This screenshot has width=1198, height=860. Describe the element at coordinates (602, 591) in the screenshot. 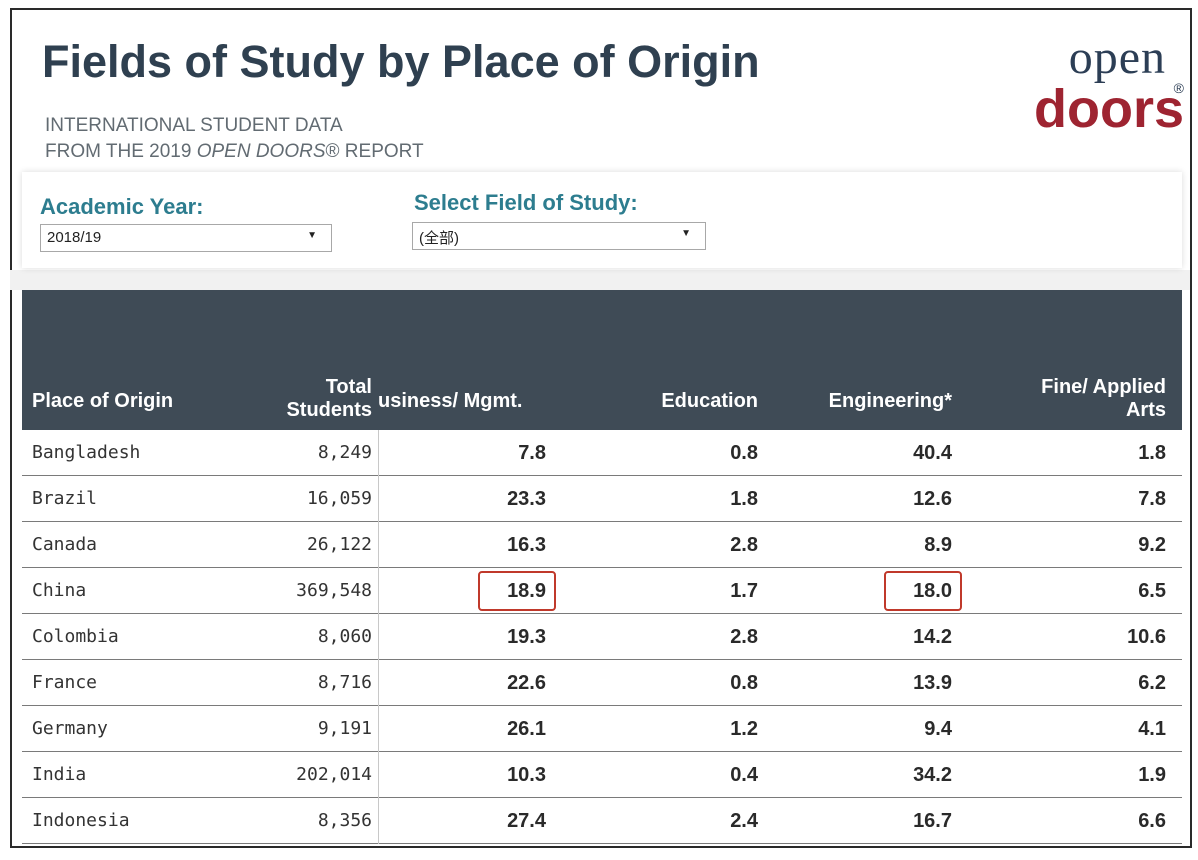

I see `table-row: China 369,548 18.9 1.7 18.0 6.5` at that location.